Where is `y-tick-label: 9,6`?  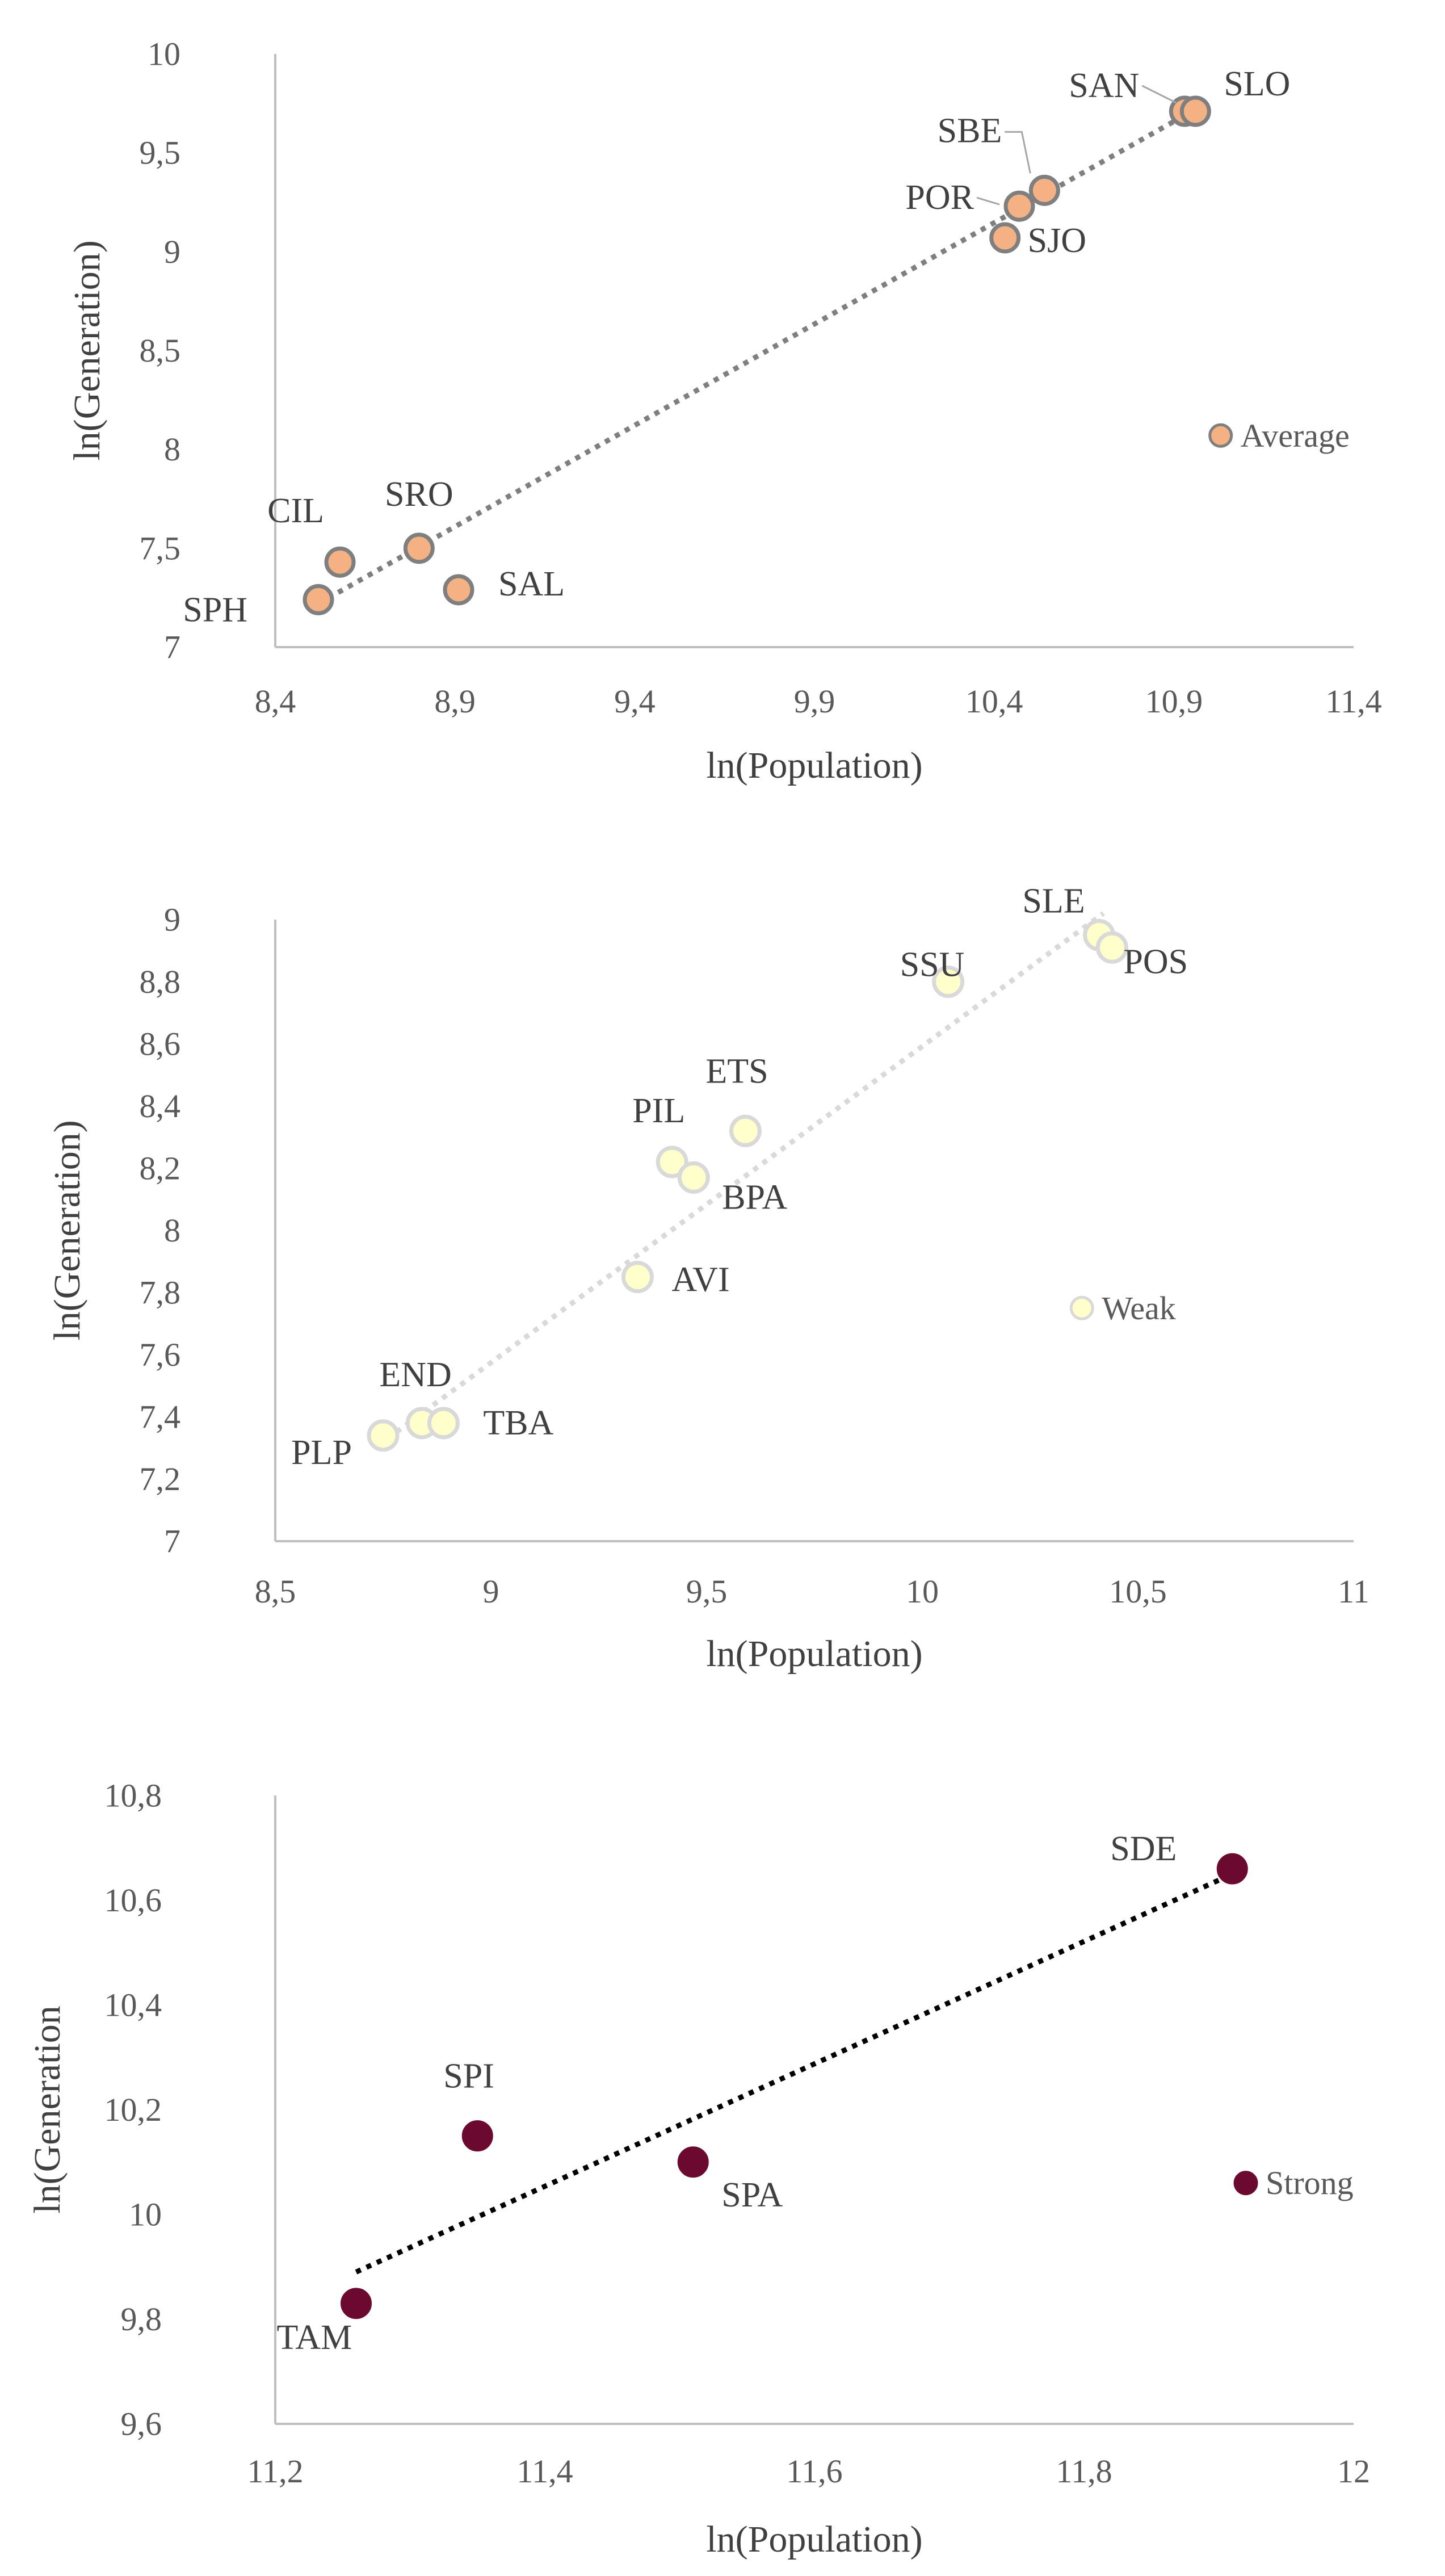 y-tick-label: 9,6 is located at coordinates (141, 2424).